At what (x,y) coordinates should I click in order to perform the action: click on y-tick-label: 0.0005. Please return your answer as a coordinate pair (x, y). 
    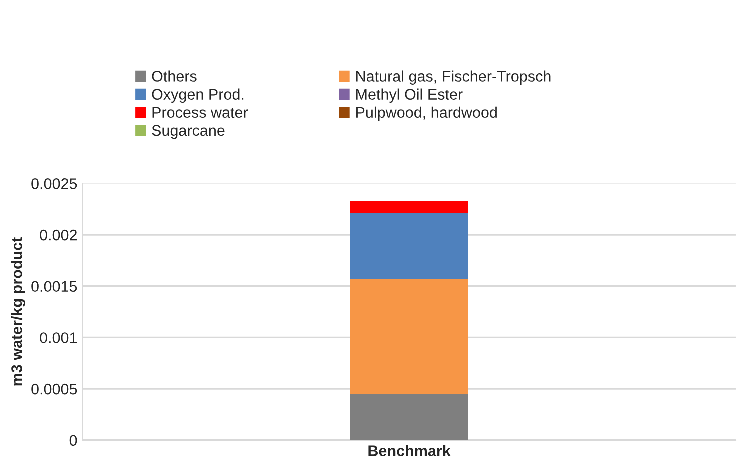
    Looking at the image, I should click on (55, 389).